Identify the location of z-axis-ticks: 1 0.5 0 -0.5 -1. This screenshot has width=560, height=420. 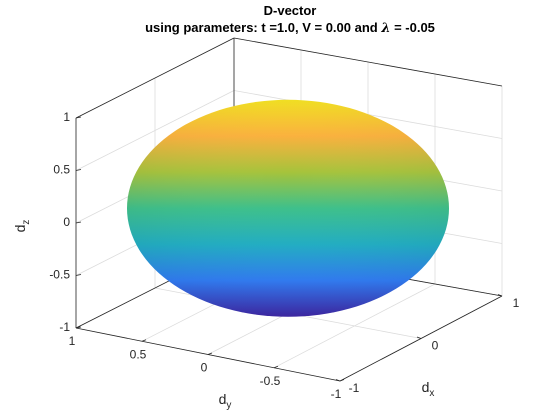
(65, 222).